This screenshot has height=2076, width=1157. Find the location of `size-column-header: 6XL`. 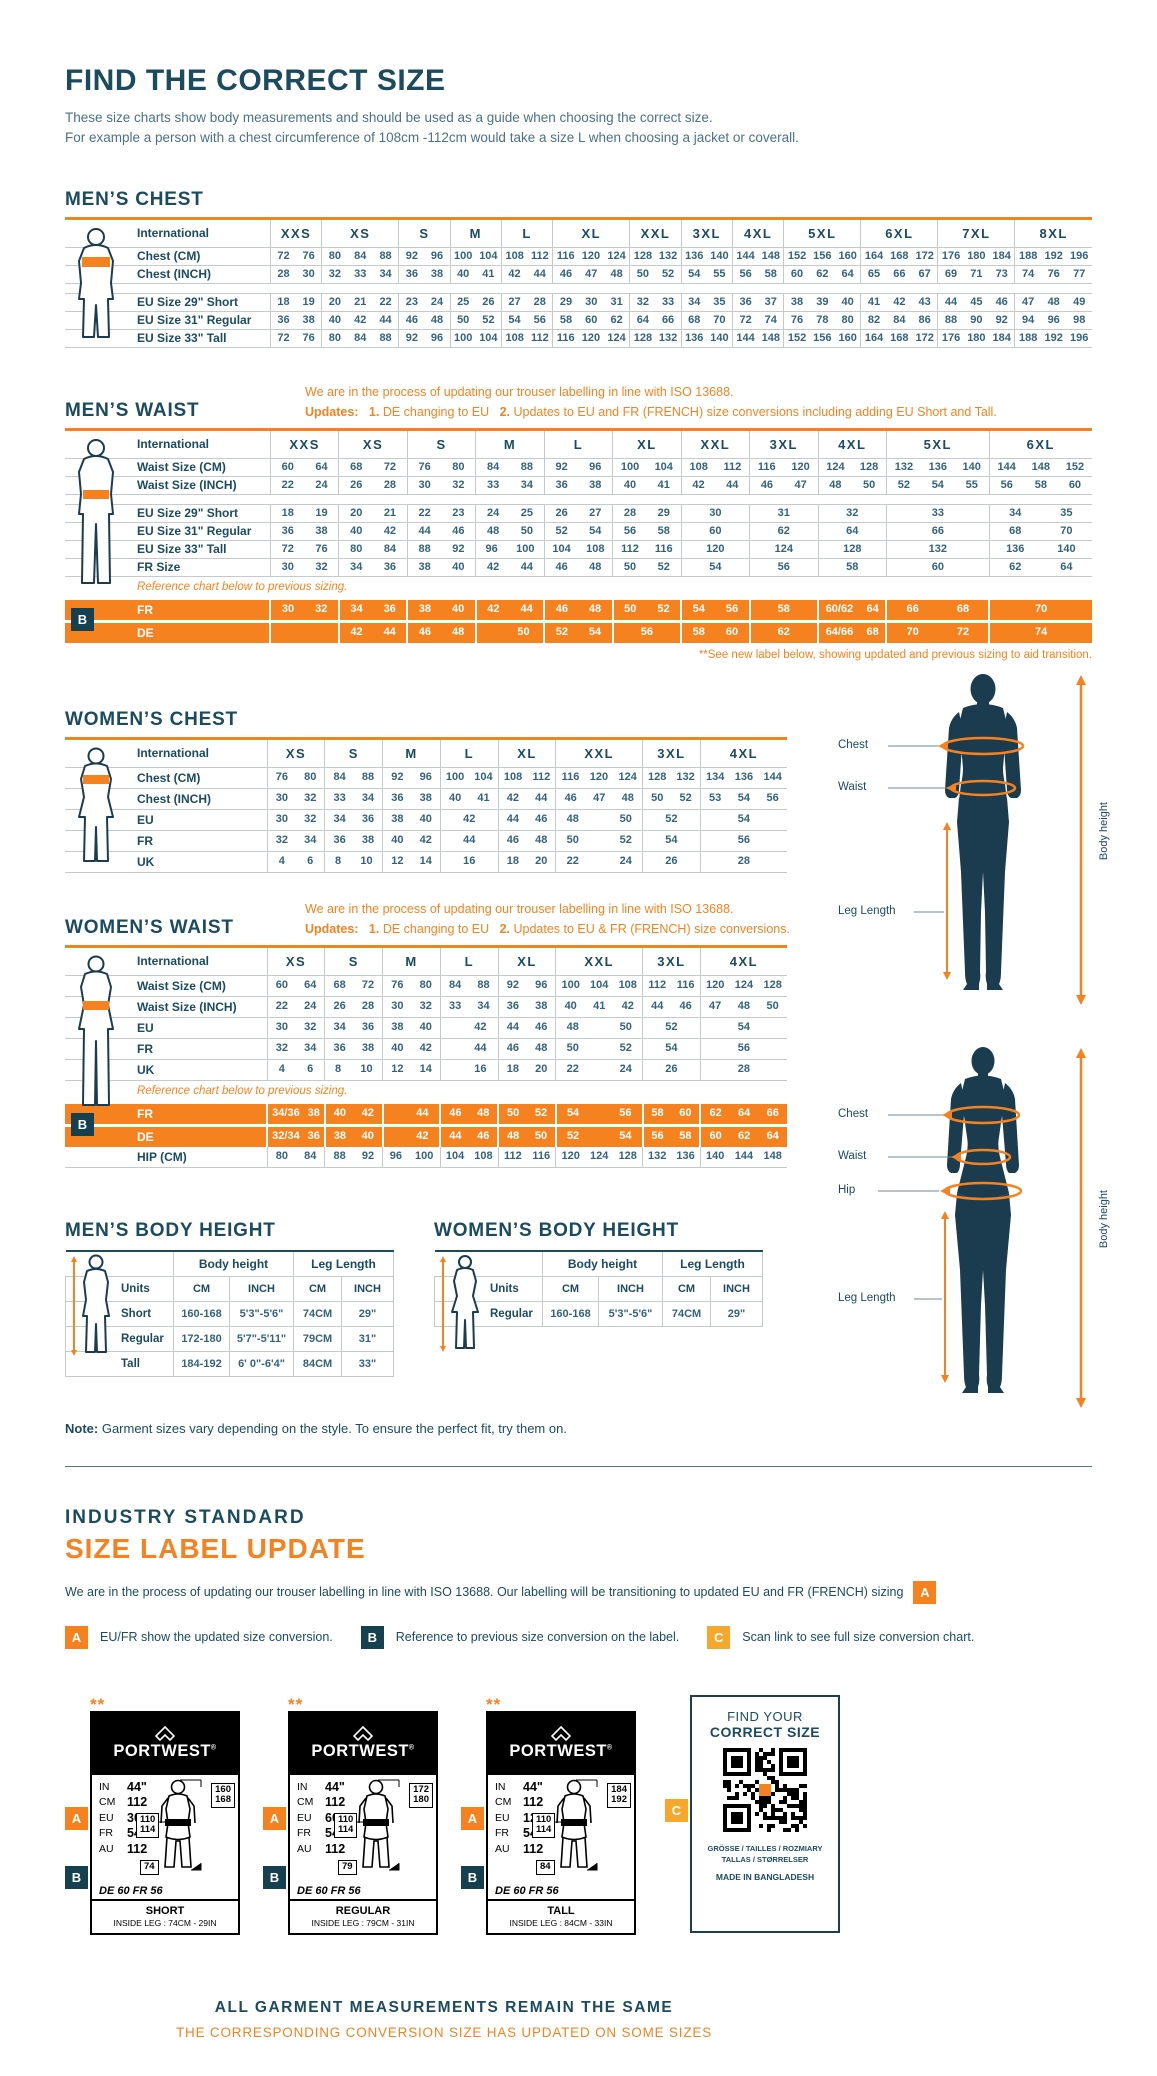

size-column-header: 6XL is located at coordinates (899, 233).